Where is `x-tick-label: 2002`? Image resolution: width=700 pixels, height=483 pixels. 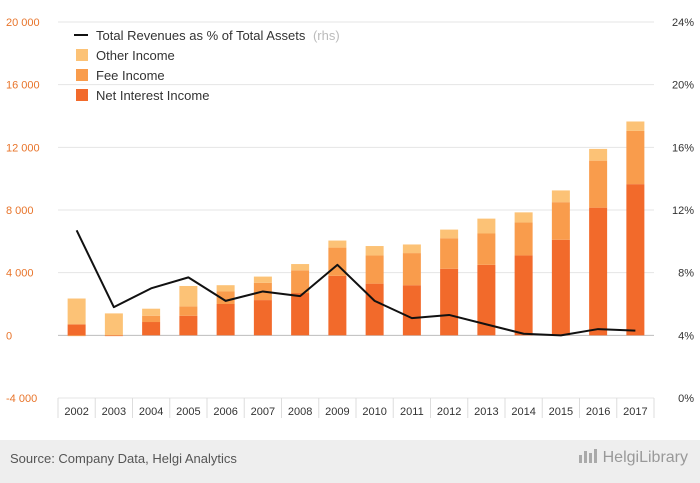
x-tick-label: 2002 is located at coordinates (76, 412).